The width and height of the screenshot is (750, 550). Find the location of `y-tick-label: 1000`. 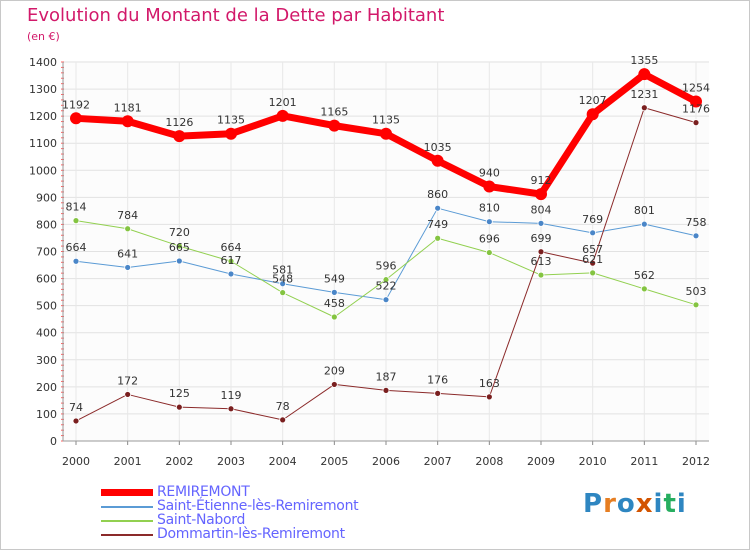

y-tick-label: 1000 is located at coordinates (43, 170).